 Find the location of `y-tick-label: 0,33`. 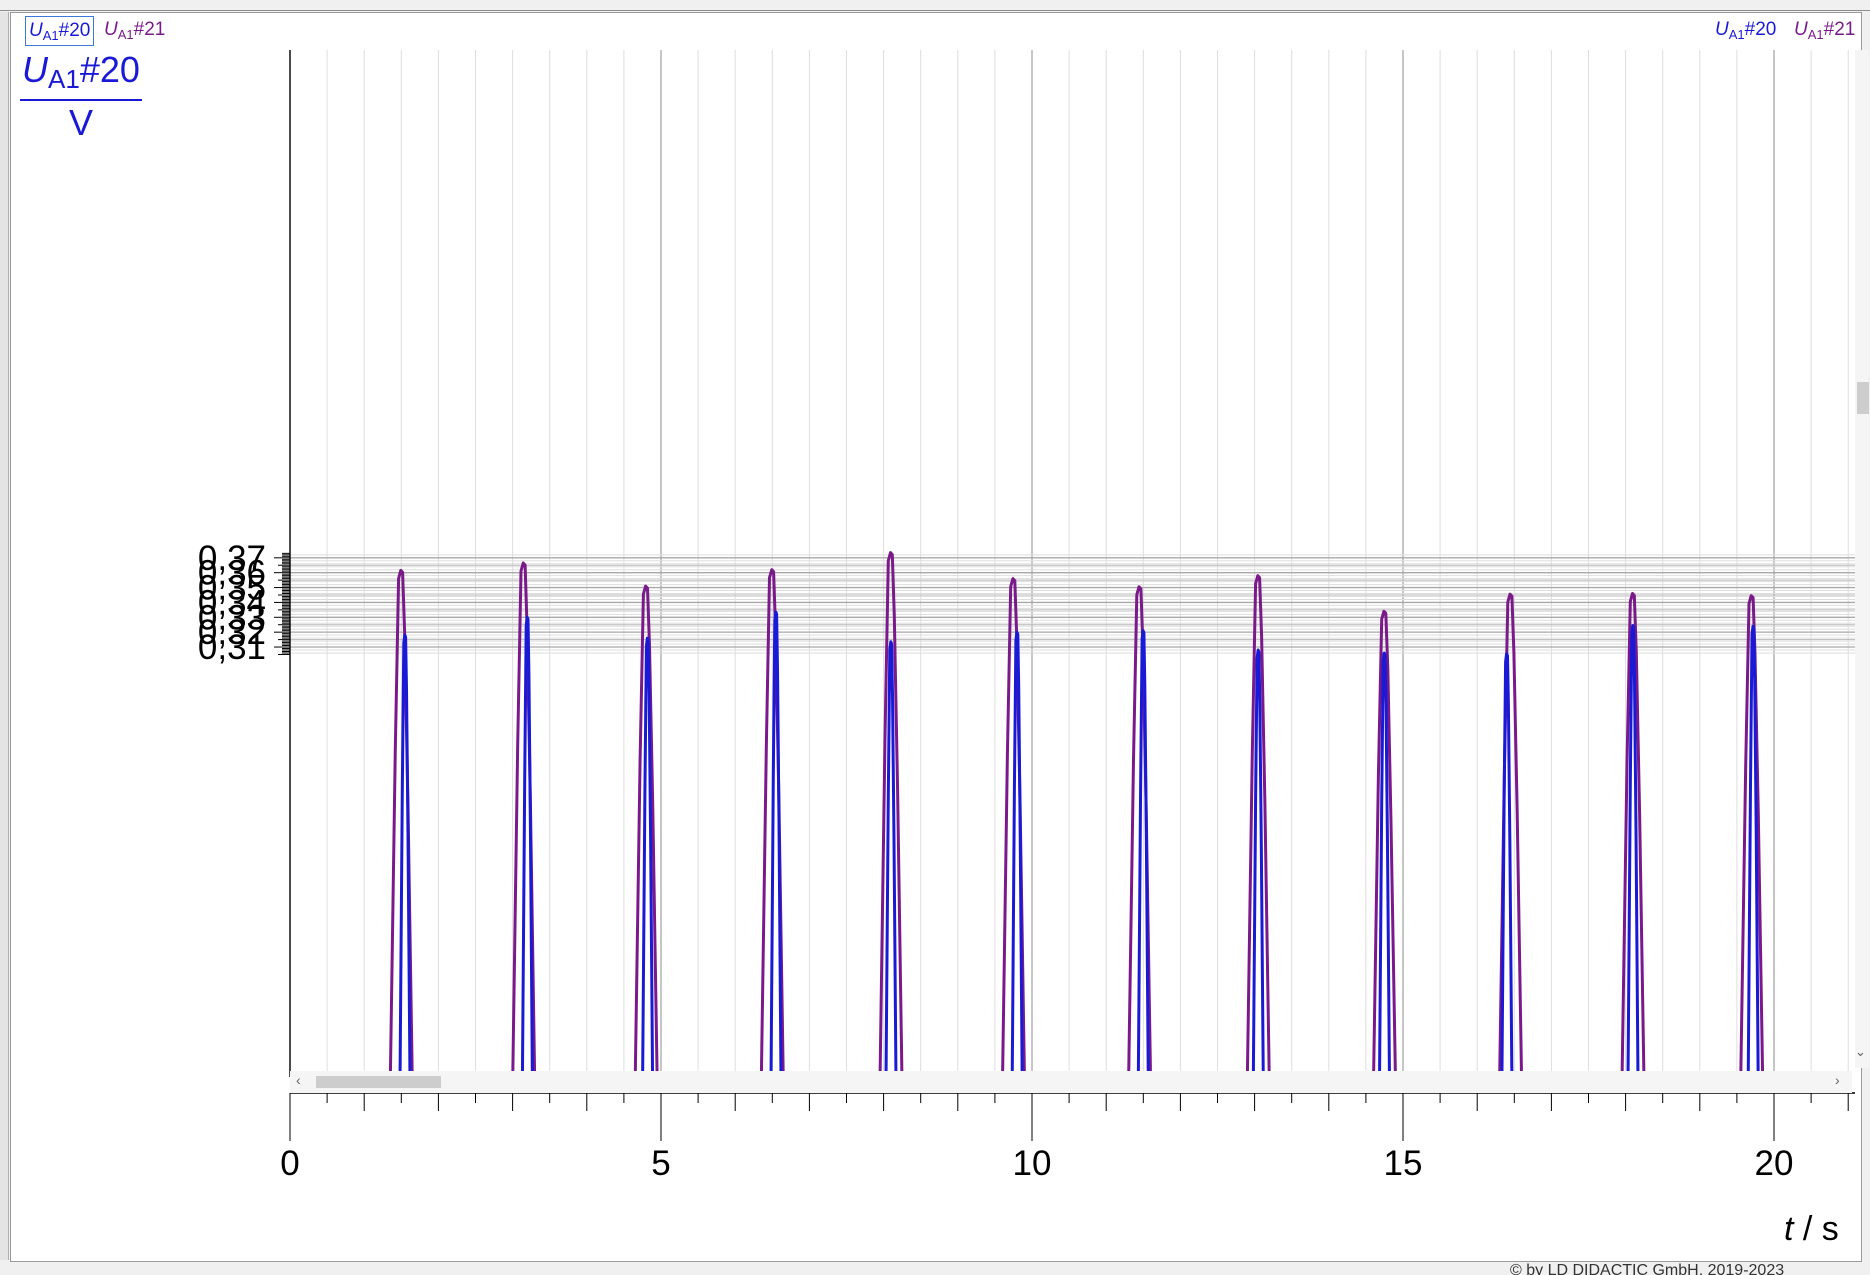

y-tick-label: 0,33 is located at coordinates (232, 617).